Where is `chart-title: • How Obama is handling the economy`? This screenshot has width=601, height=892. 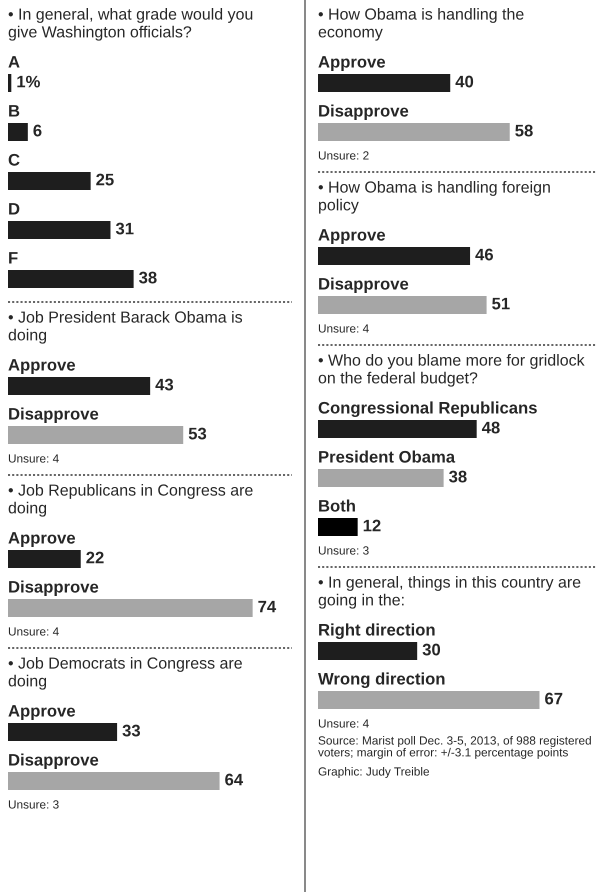
chart-title: • How Obama is handling the economy is located at coordinates (421, 24).